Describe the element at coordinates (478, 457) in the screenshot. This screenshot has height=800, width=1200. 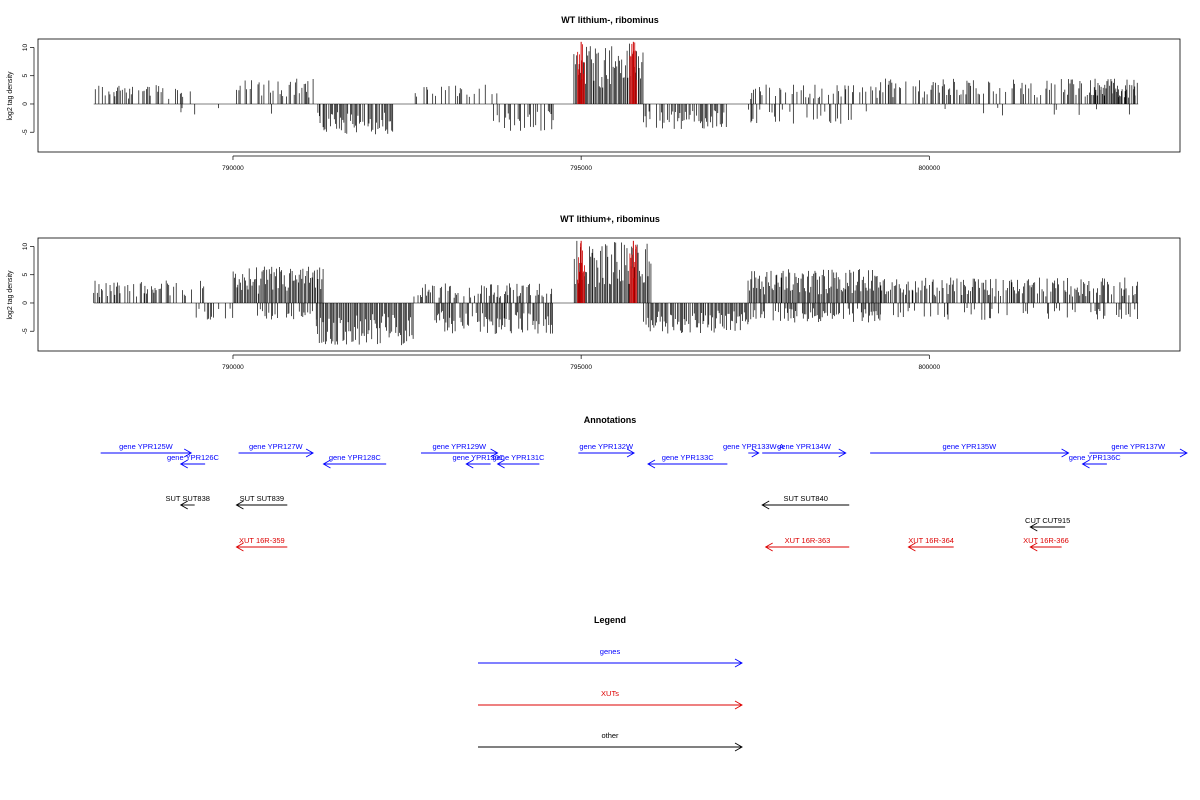
I see `feature-label: gene YPR130C` at that location.